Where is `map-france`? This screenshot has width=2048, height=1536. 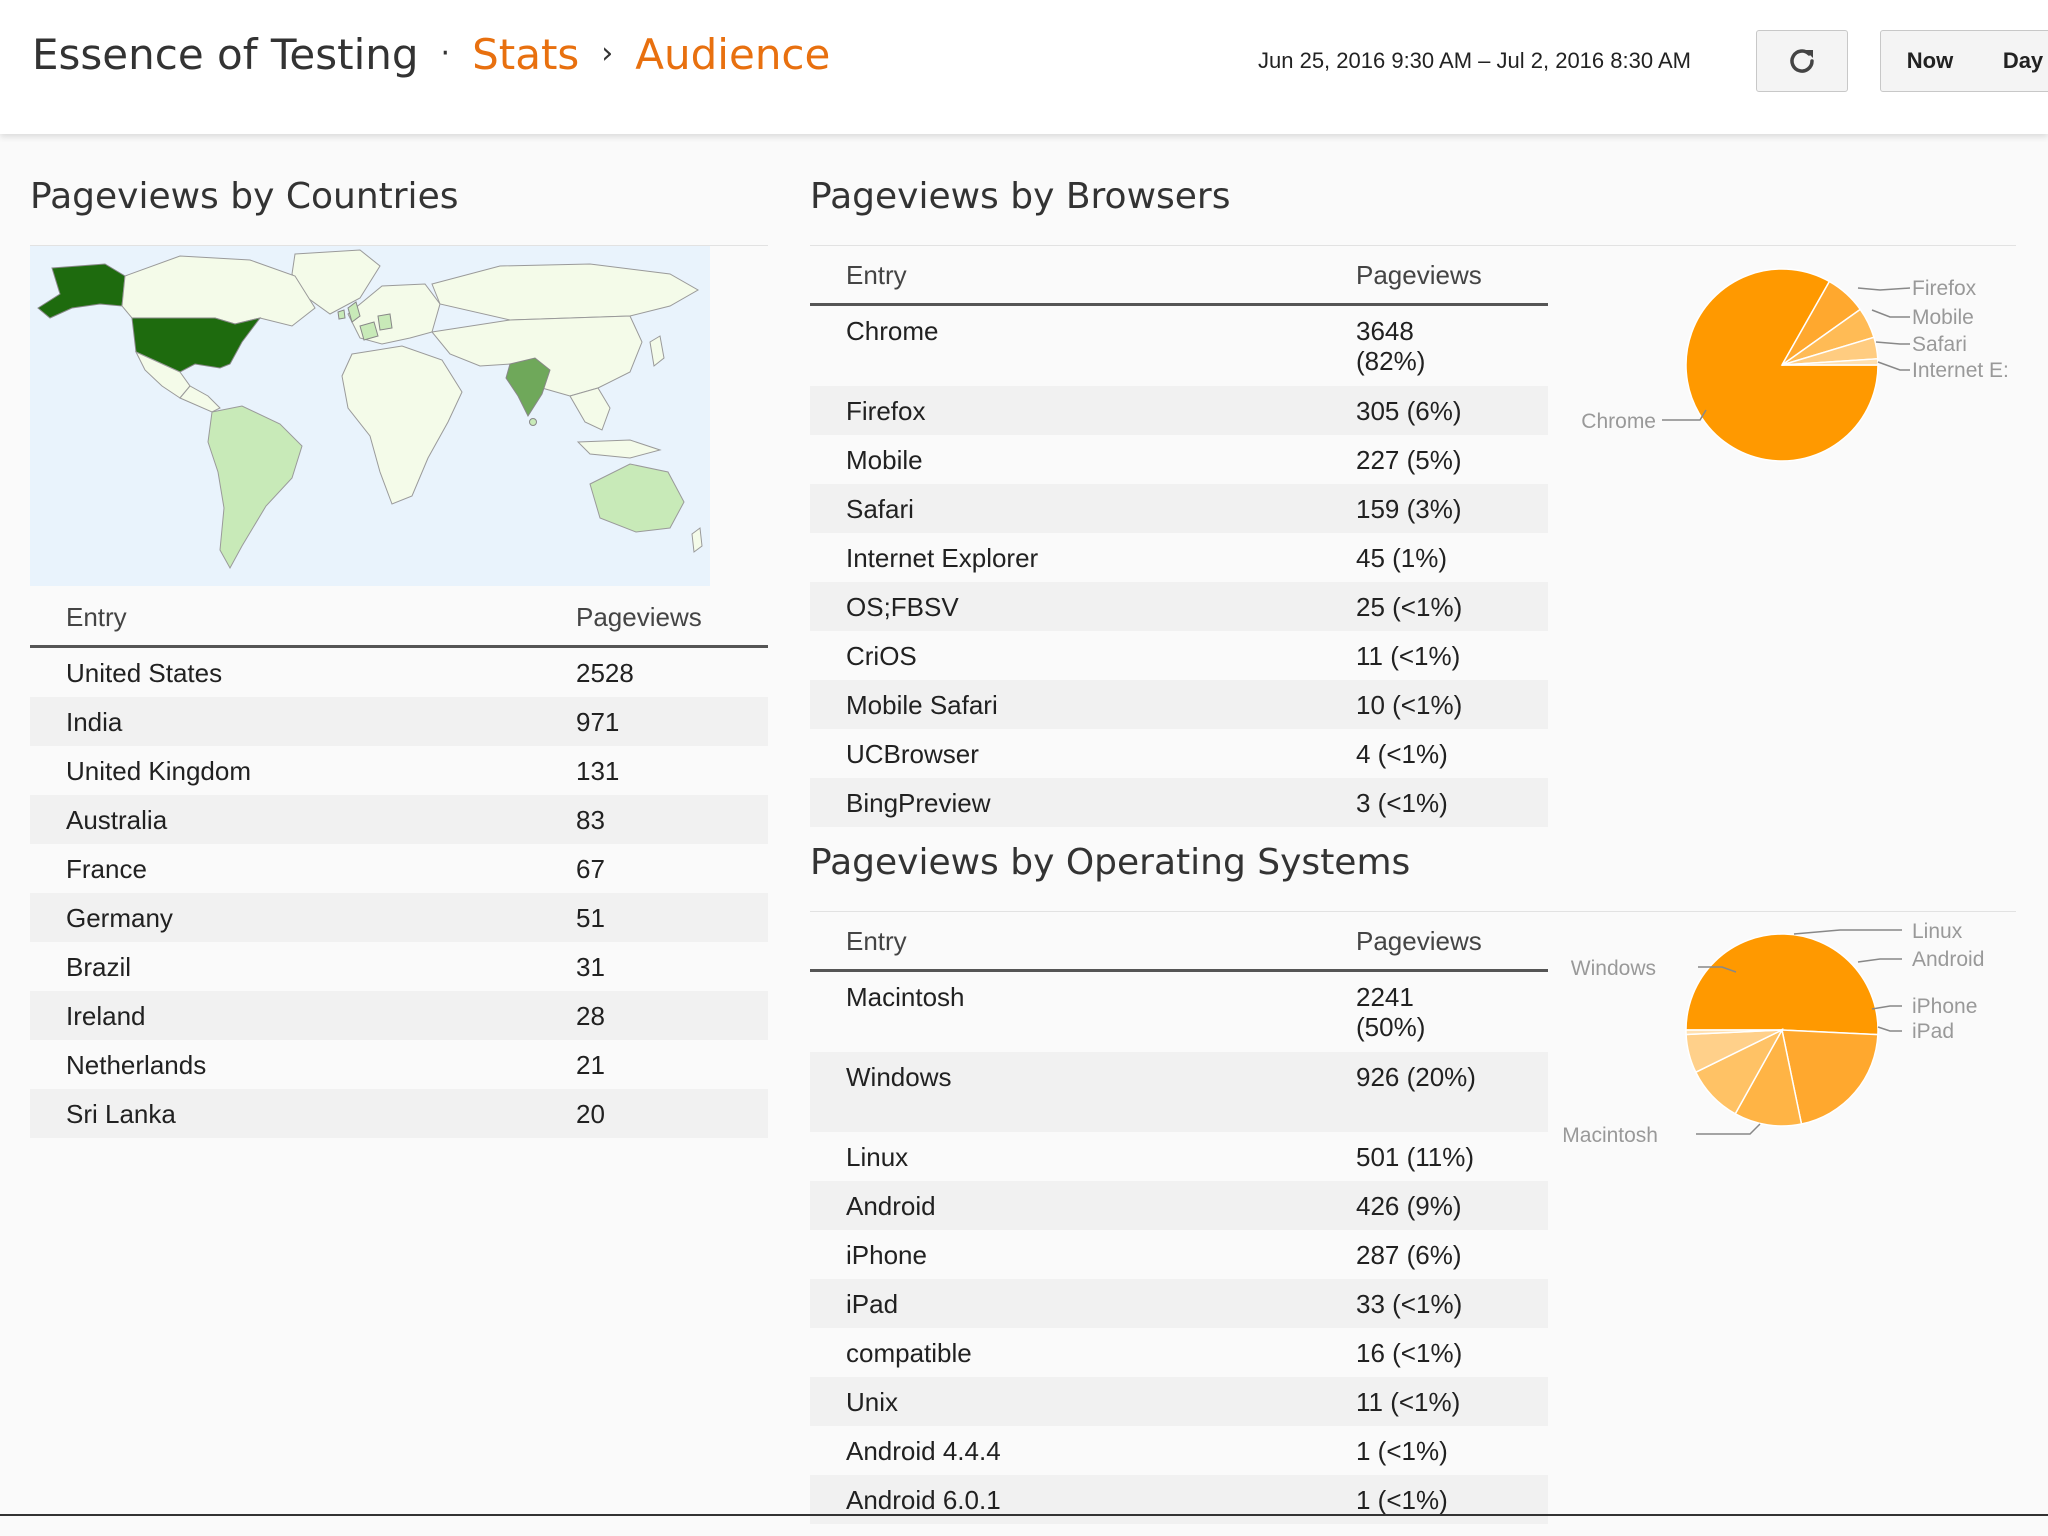
map-france is located at coordinates (369, 331).